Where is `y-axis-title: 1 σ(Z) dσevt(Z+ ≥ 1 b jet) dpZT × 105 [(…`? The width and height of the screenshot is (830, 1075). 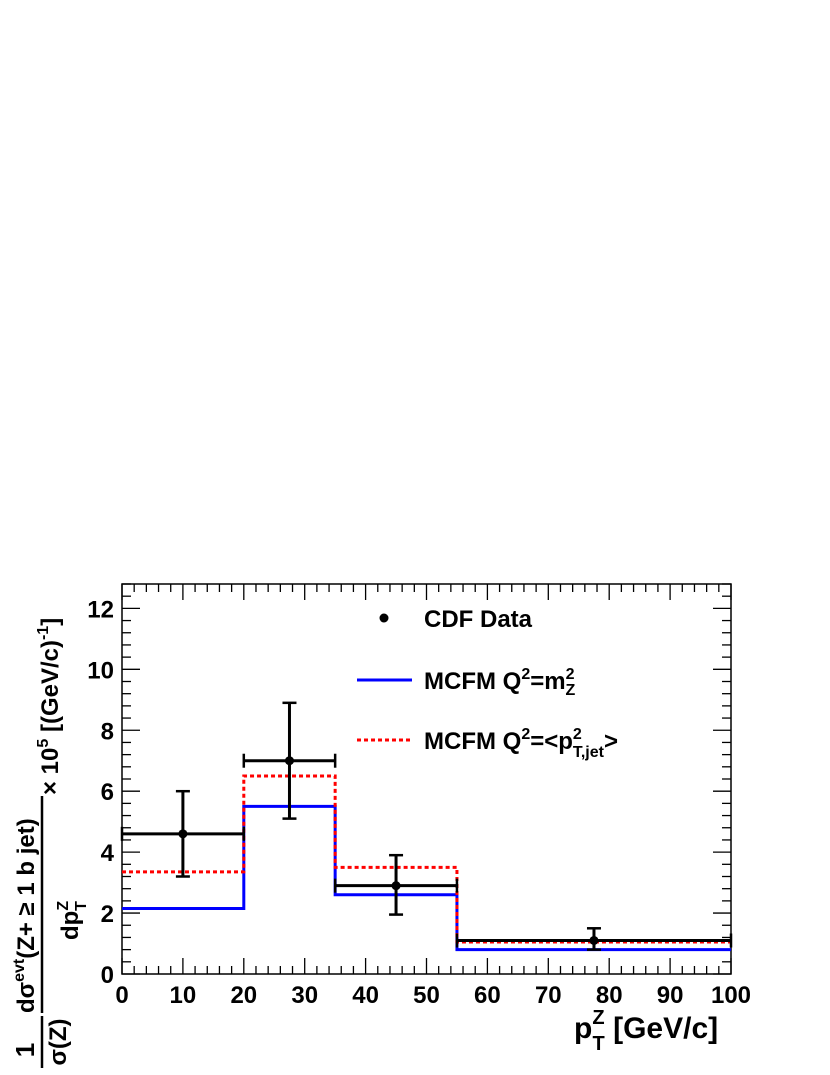
y-axis-title: 1 σ(Z) dσevt(Z+ ≥ 1 b jet) dpZT × 105 [(… is located at coordinates (50, 843).